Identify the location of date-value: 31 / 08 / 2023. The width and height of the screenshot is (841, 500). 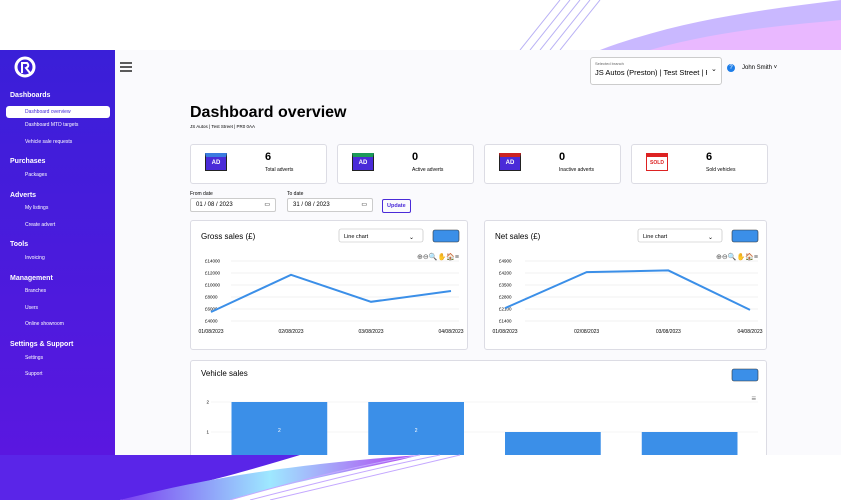
(311, 205).